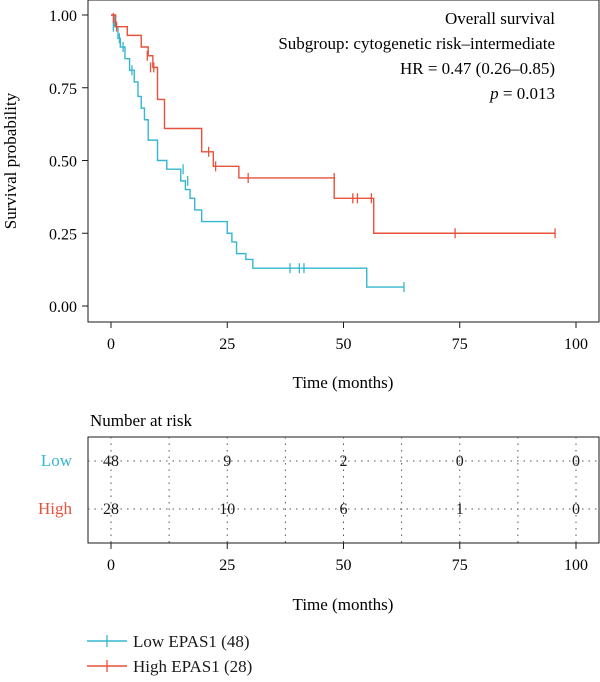 This screenshot has height=682, width=600. What do you see at coordinates (500, 18) in the screenshot?
I see `annotation-title: Overall survival` at bounding box center [500, 18].